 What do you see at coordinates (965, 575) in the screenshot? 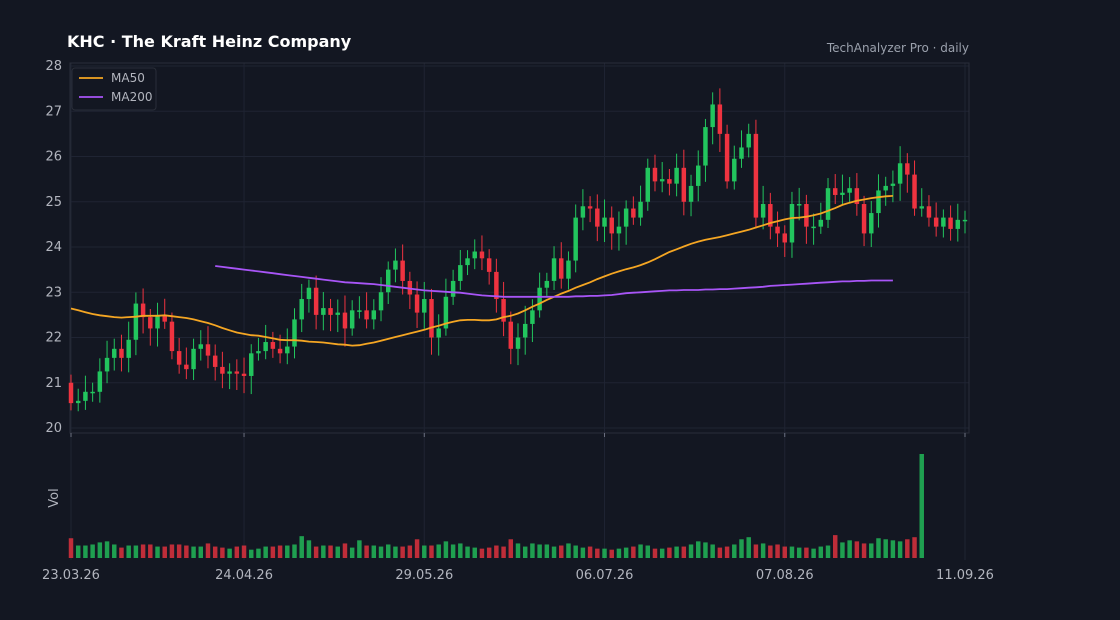
I see `x-tick-label: 11.09.26` at bounding box center [965, 575].